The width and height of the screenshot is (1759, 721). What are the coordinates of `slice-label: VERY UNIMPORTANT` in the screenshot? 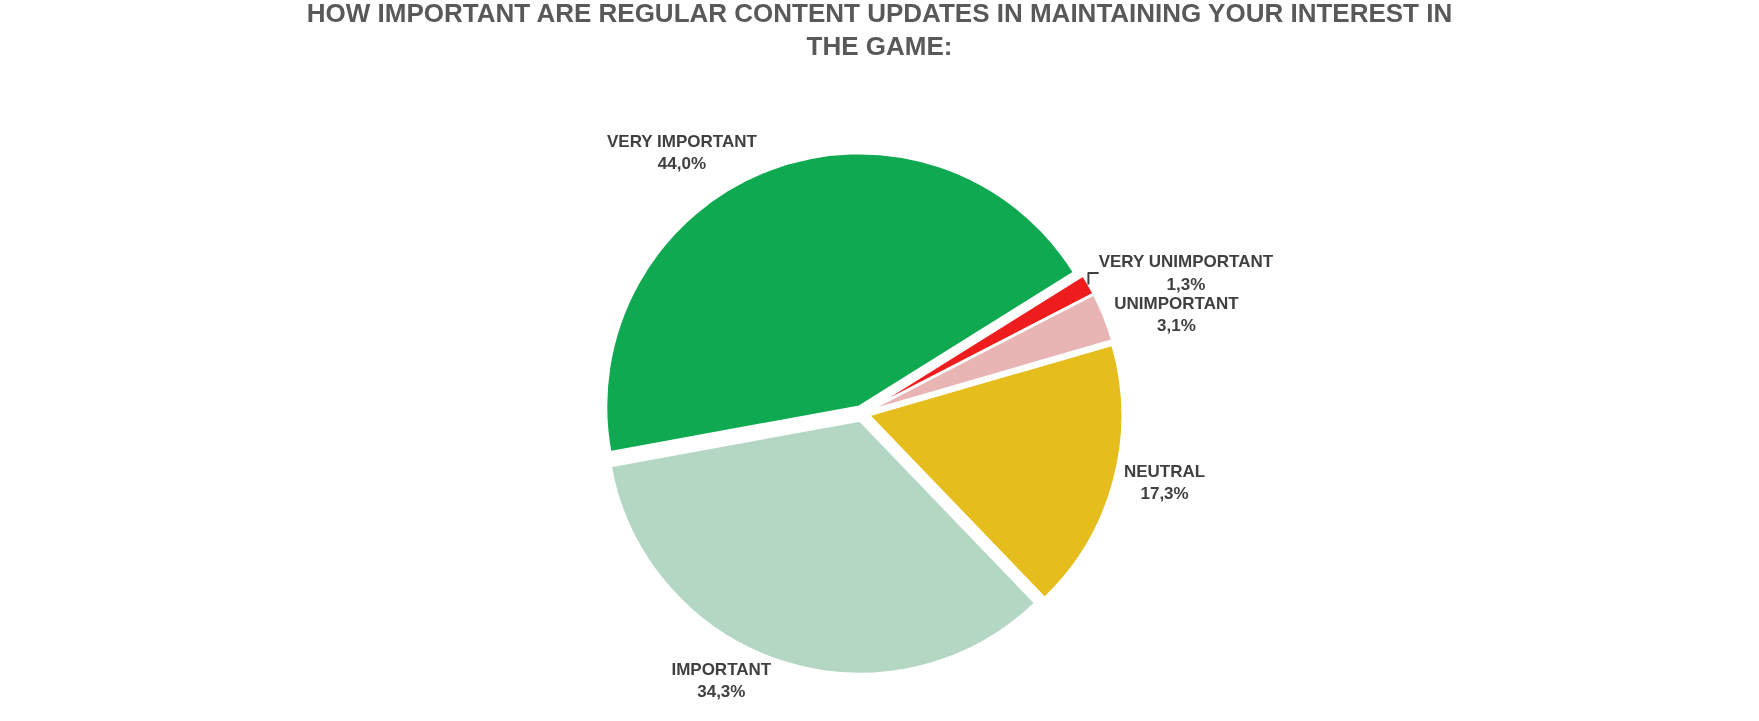 It's located at (1186, 262).